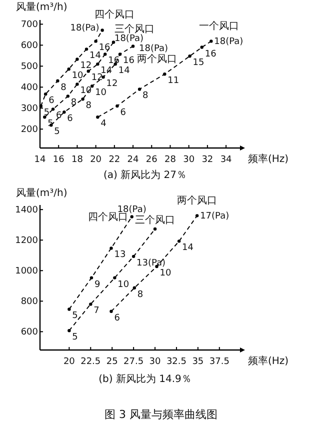 This screenshot has height=434, width=323. What do you see at coordinates (134, 362) in the screenshot?
I see `x-tick-label: 27.5` at bounding box center [134, 362].